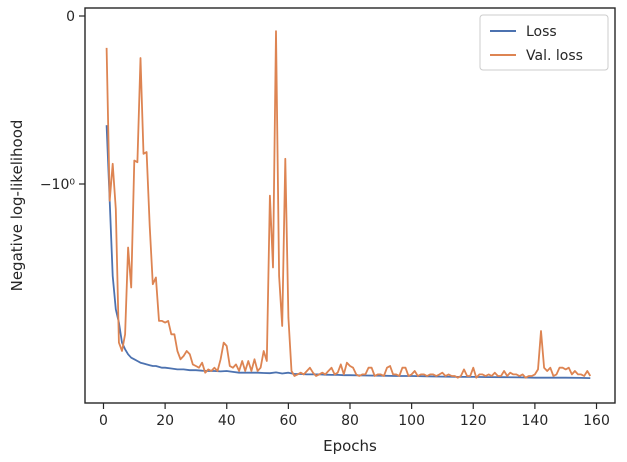  What do you see at coordinates (350, 446) in the screenshot?
I see `x-axis-label: Epochs` at bounding box center [350, 446].